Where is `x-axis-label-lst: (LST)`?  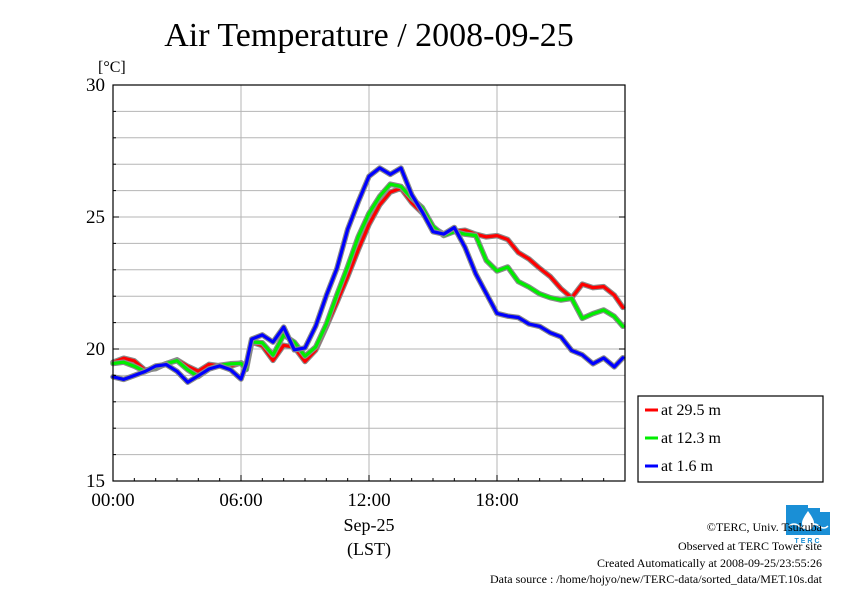
x-axis-label-lst: (LST) is located at coordinates (369, 549).